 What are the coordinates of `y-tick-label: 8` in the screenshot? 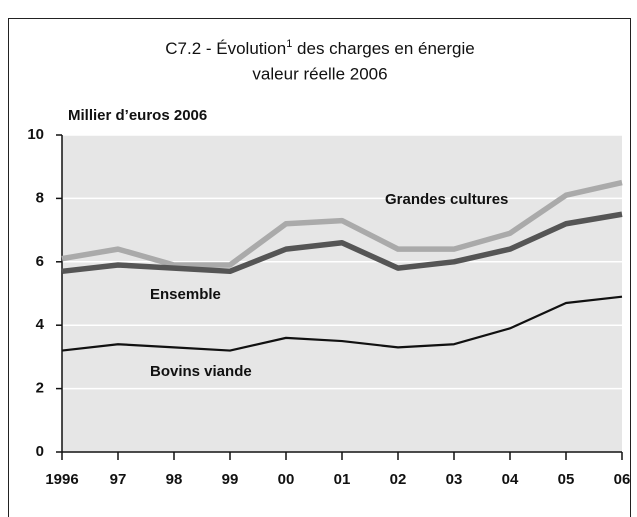 It's located at (40, 197).